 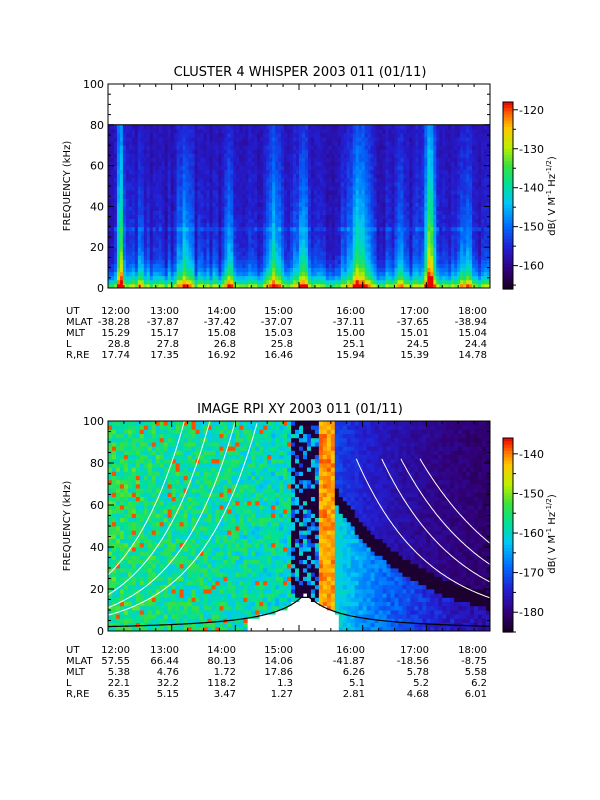 I want to click on ephemeris-row-label: L, so click(x=69, y=683).